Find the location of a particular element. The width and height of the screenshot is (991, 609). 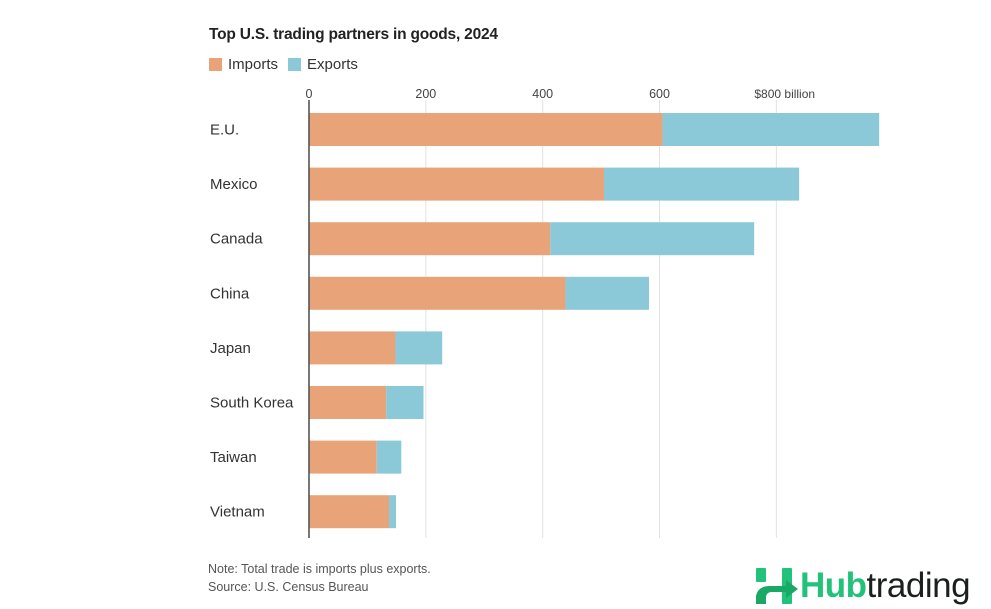

brand-name-trading: trading is located at coordinates (918, 585).